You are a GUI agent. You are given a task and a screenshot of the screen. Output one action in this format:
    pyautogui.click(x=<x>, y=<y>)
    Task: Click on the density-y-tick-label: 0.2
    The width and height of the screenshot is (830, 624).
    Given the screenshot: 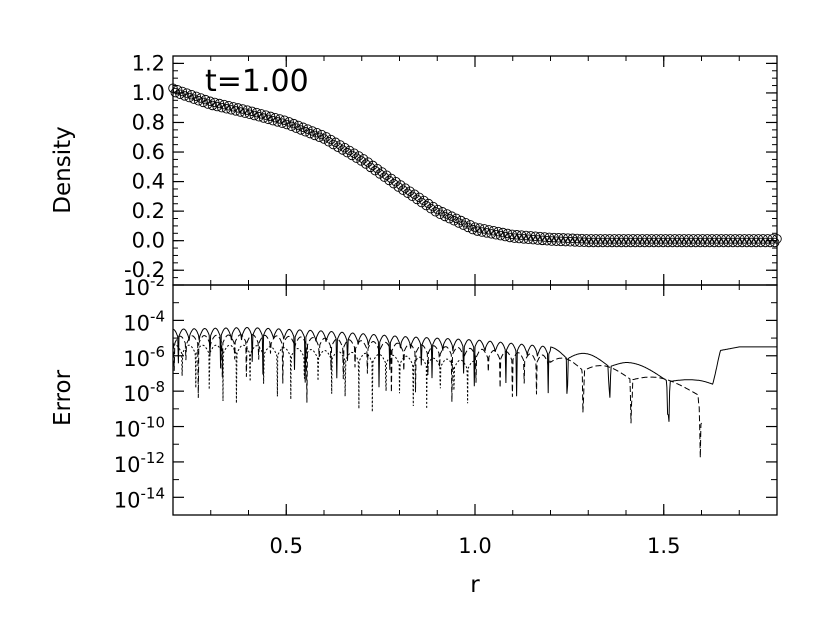 What is the action you would take?
    pyautogui.click(x=148, y=211)
    